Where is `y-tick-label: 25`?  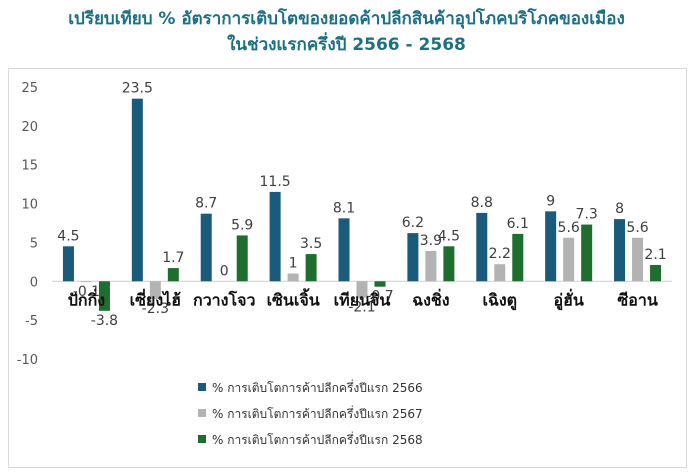
y-tick-label: 25 is located at coordinates (29, 88).